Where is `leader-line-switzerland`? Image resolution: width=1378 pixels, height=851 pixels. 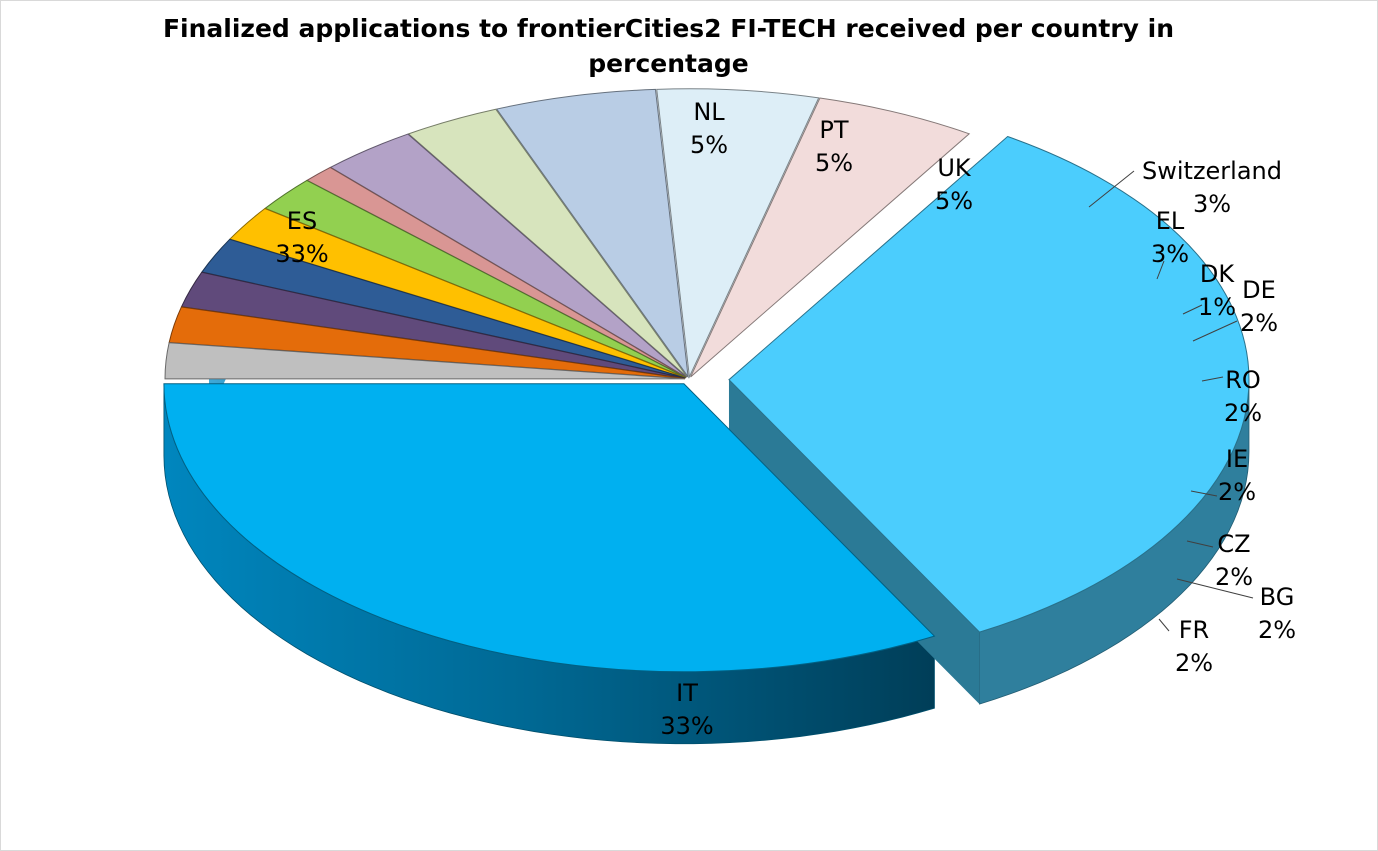
leader-line-switzerland is located at coordinates (1111, 189).